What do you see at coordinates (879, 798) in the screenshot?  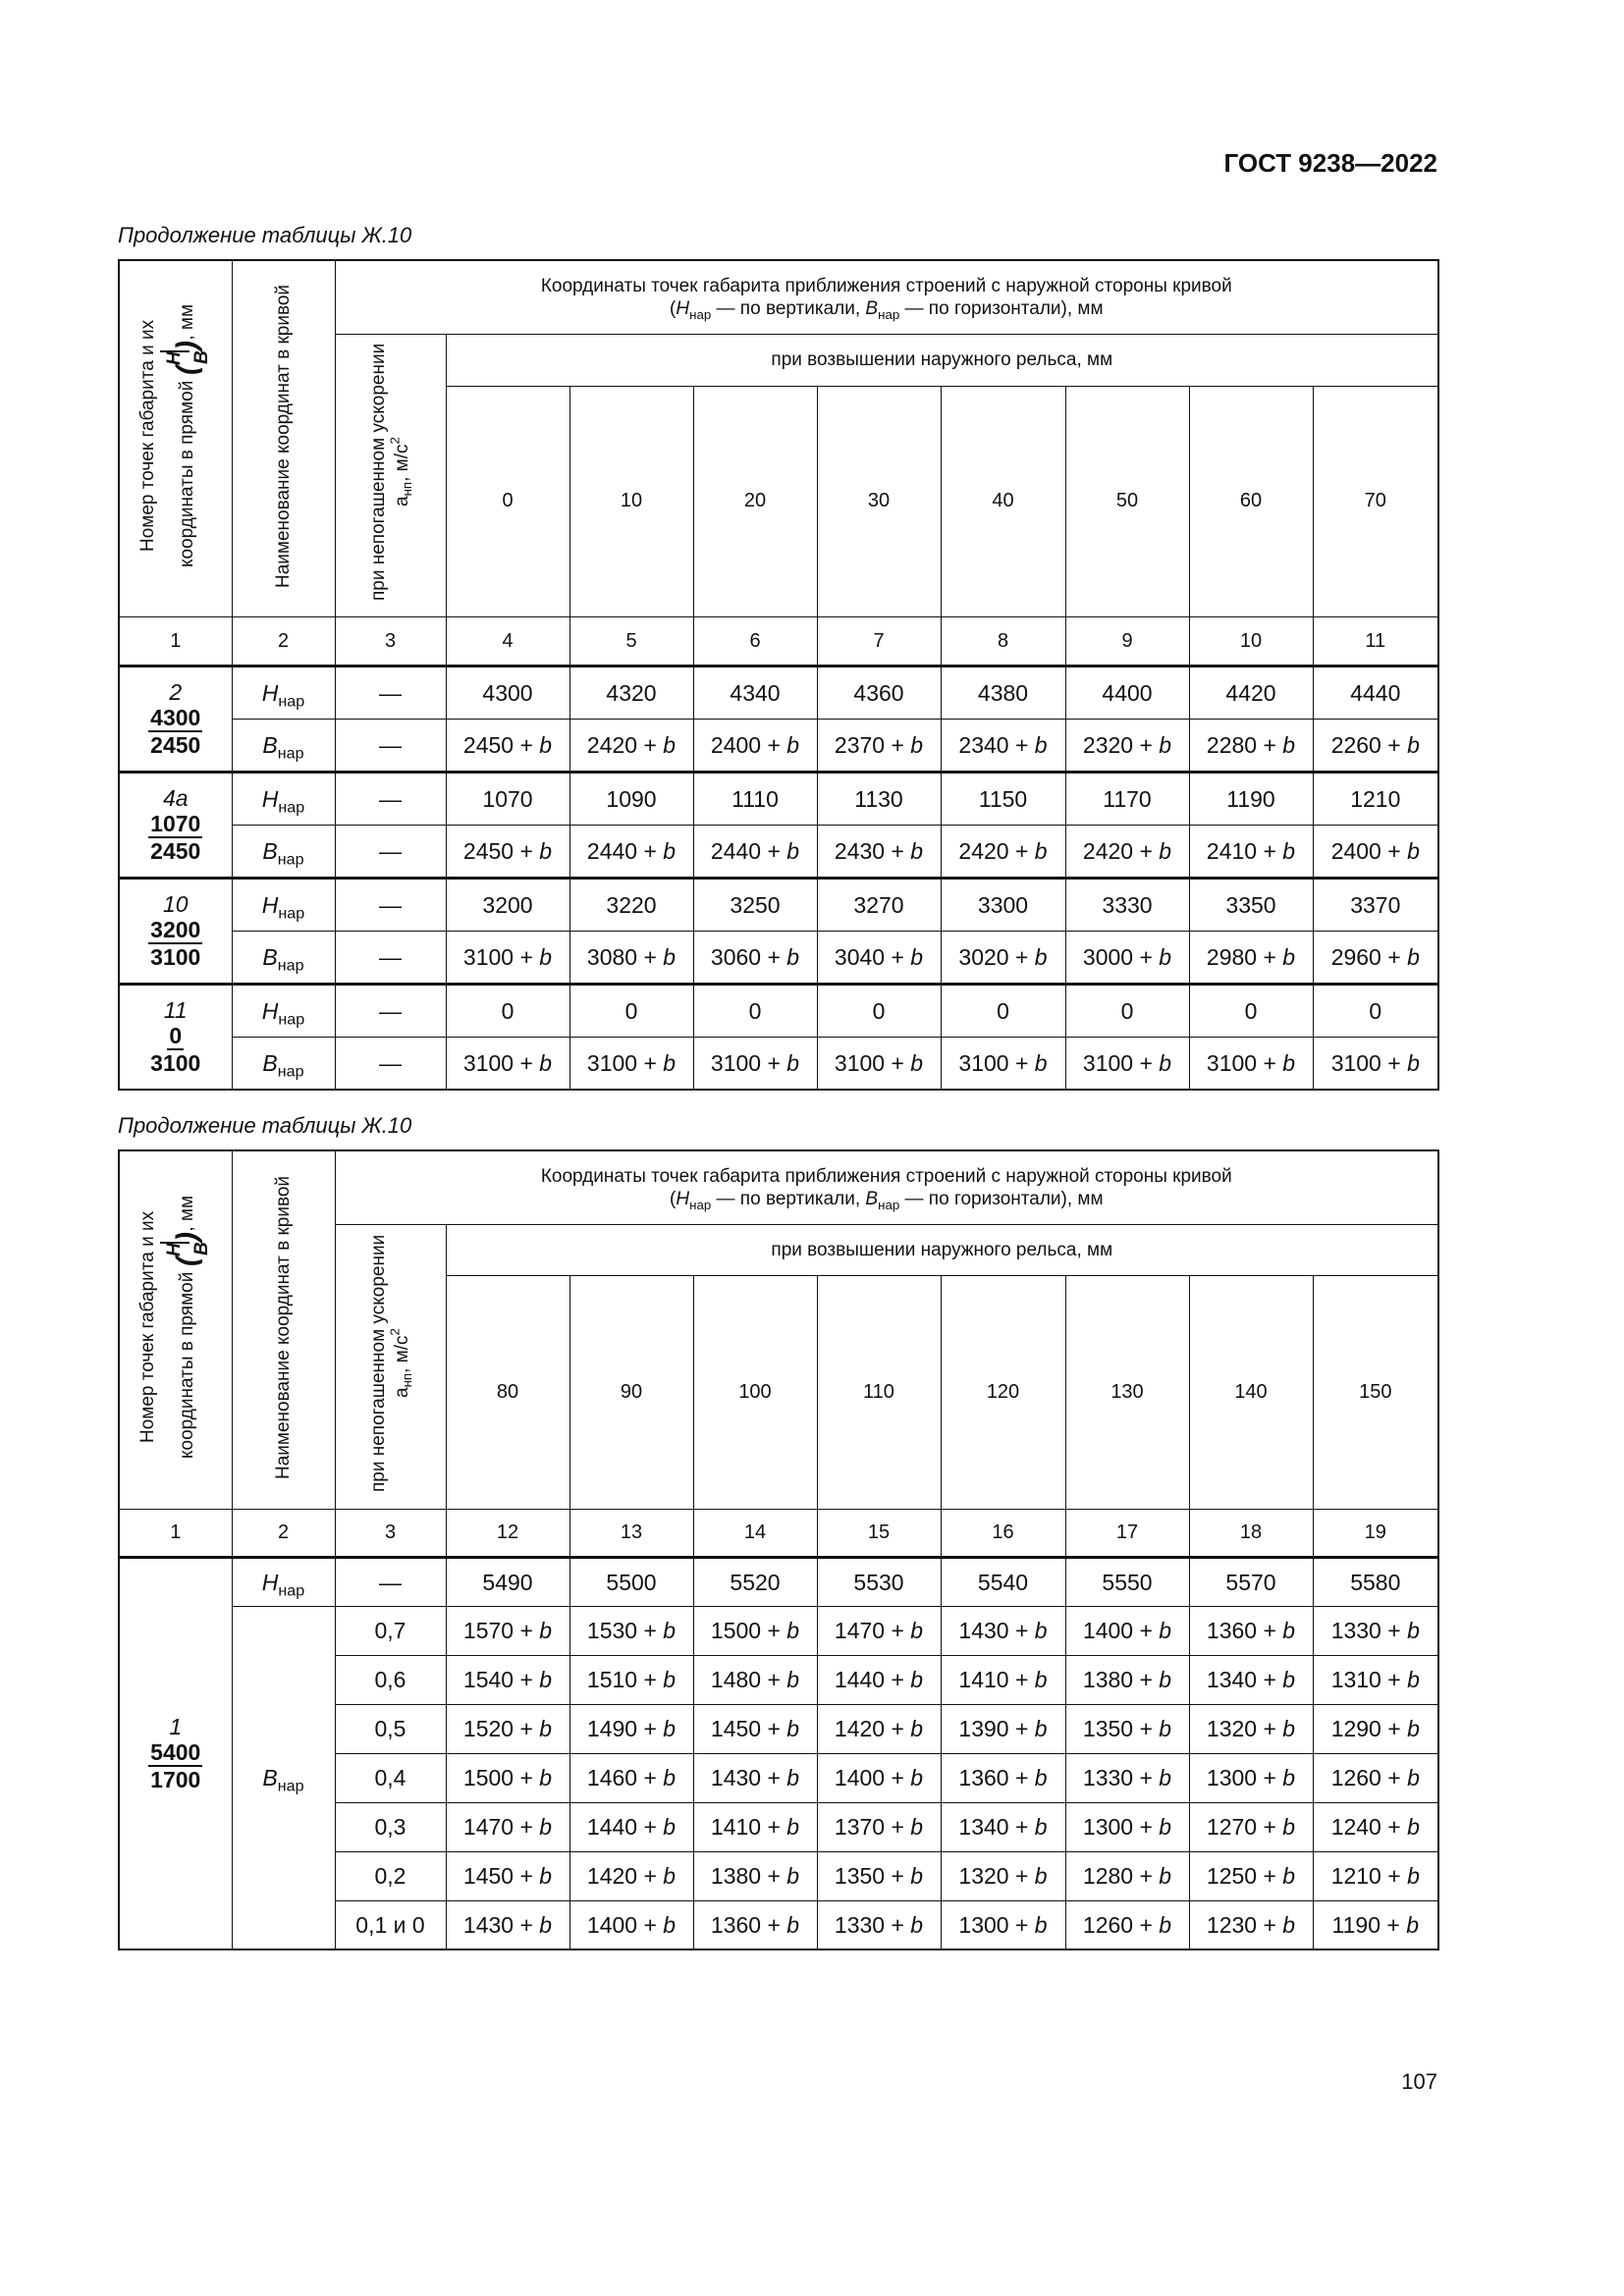 I see `value-cell: 1130` at bounding box center [879, 798].